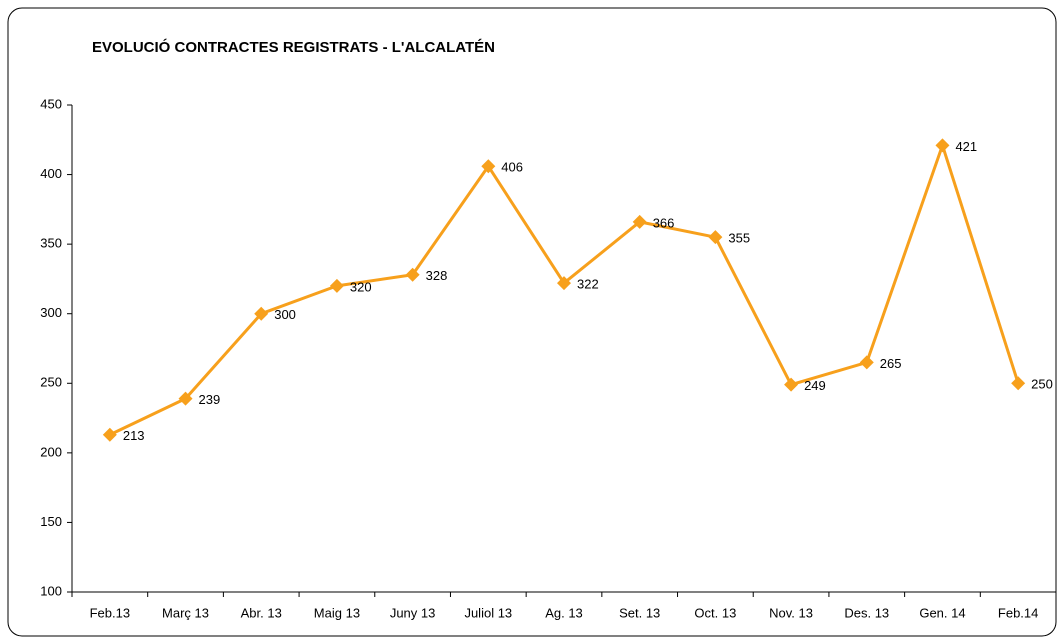 Image resolution: width=1064 pixels, height=642 pixels. What do you see at coordinates (413, 612) in the screenshot?
I see `x-tick-label: Juny 13` at bounding box center [413, 612].